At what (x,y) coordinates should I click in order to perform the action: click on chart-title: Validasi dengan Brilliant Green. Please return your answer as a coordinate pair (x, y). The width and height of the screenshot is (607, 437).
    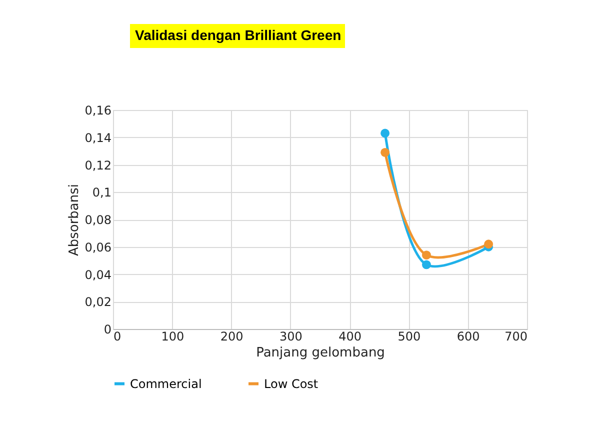
    Looking at the image, I should click on (238, 35).